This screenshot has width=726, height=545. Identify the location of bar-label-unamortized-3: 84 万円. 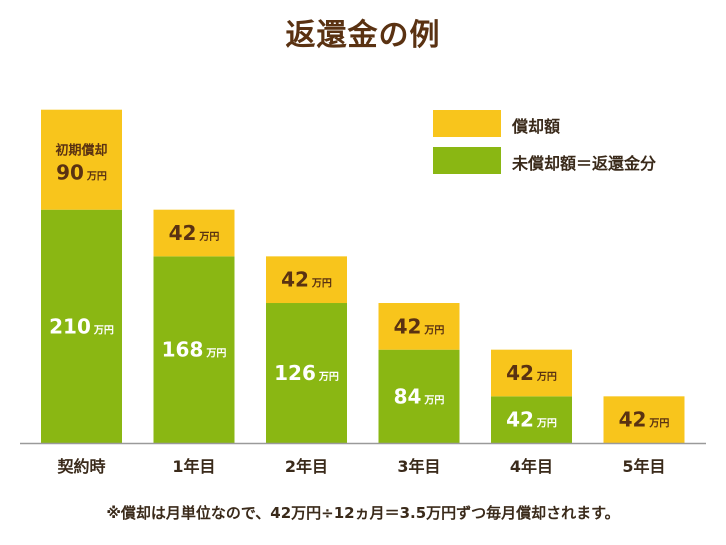
(419, 396).